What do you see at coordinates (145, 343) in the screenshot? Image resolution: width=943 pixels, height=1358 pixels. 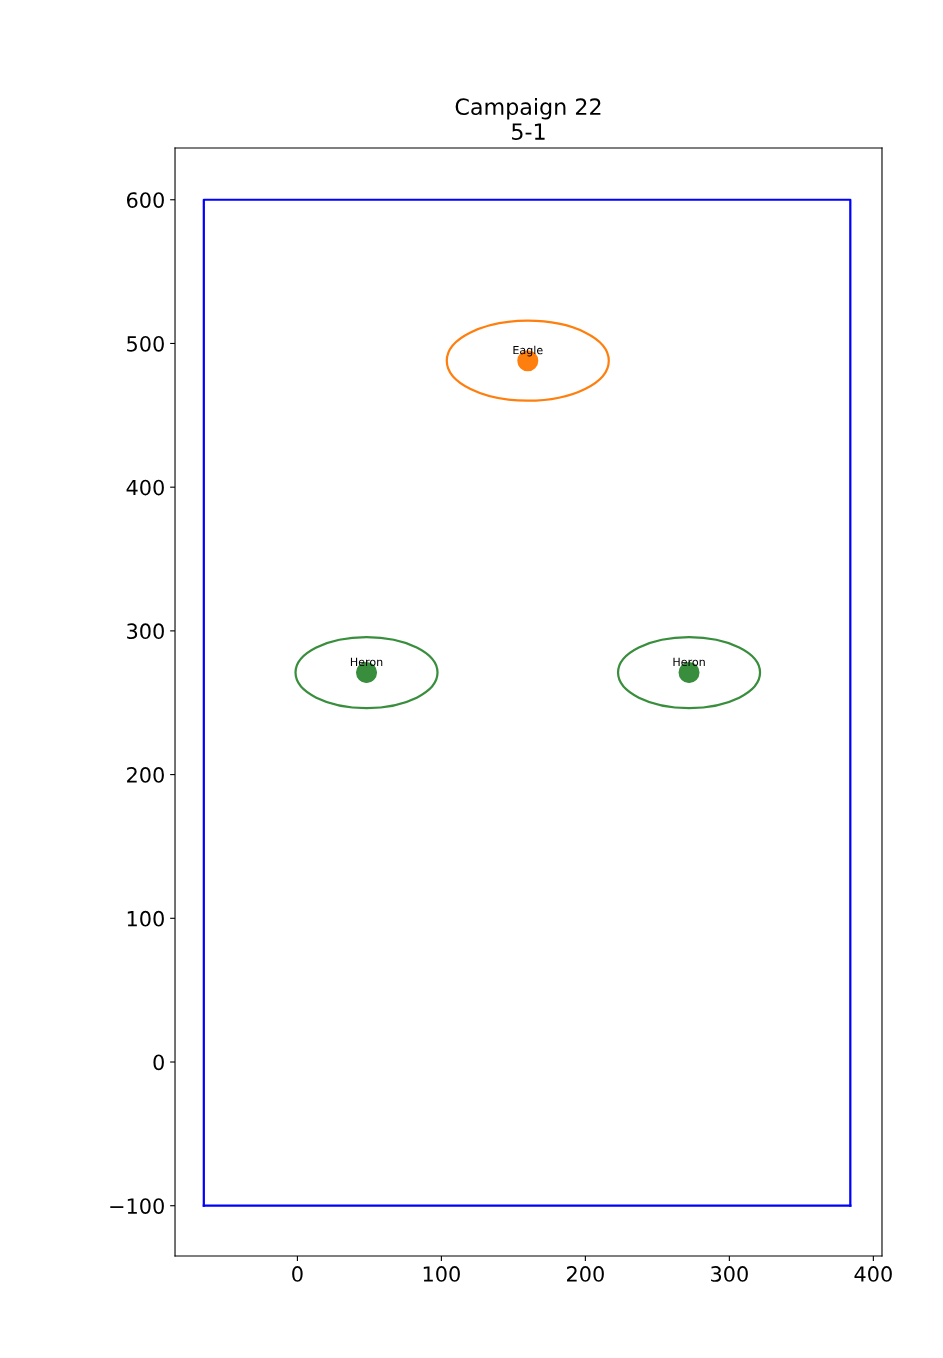 I see `y-tick-label: 500` at bounding box center [145, 343].